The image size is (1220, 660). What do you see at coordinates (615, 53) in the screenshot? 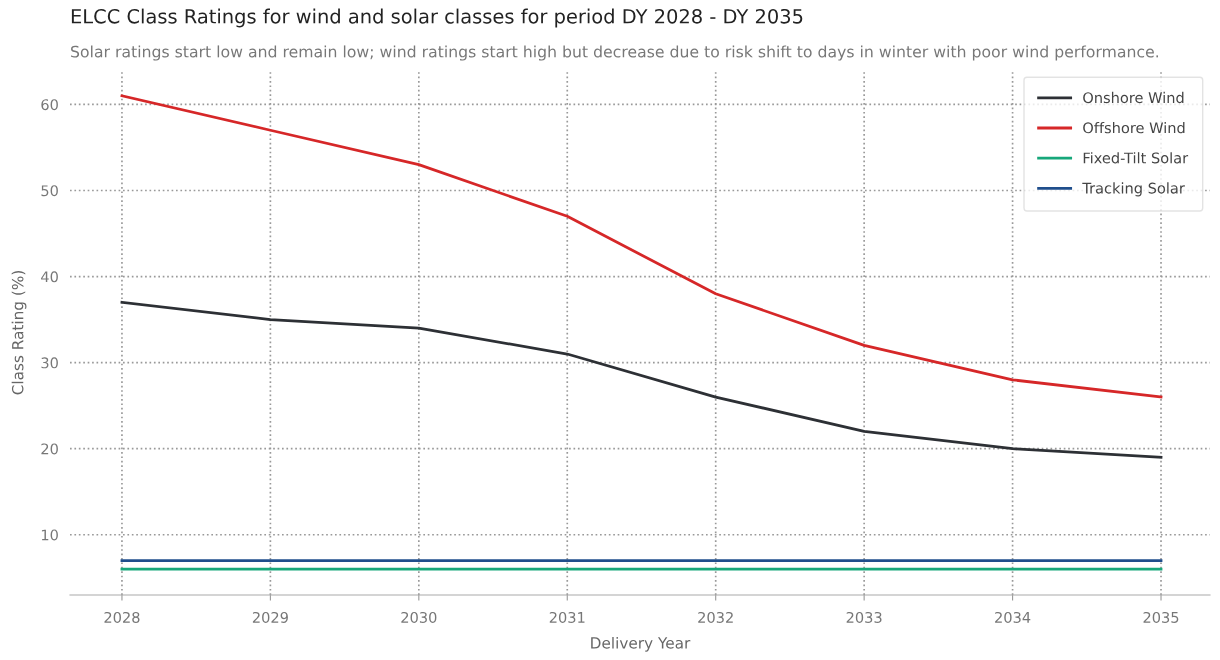
I see `chart-subtitle: Solar ratings start low and remain low; wind ratings start high but decrease due to risk shift to days in winter with poor wind performance.` at bounding box center [615, 53].